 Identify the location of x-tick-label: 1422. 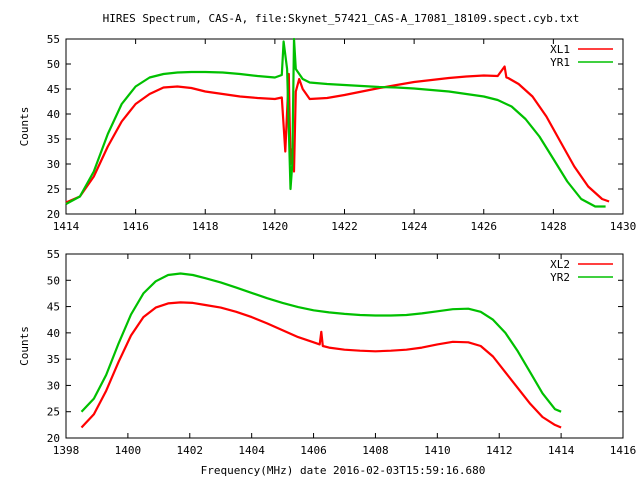
(344, 226).